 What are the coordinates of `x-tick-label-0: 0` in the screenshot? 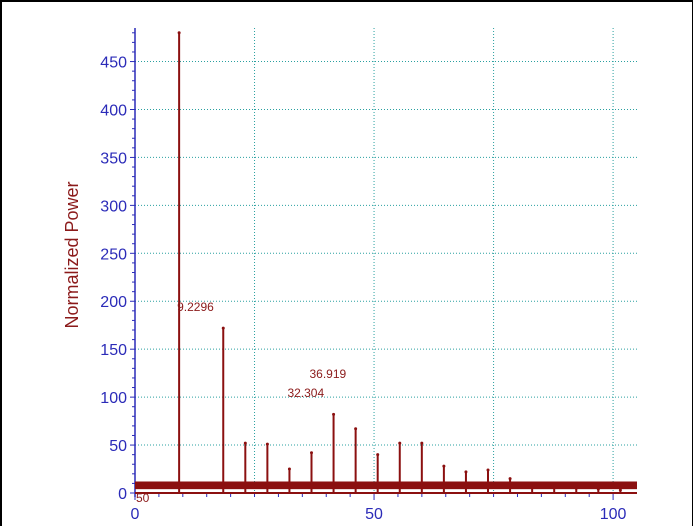 It's located at (135, 514).